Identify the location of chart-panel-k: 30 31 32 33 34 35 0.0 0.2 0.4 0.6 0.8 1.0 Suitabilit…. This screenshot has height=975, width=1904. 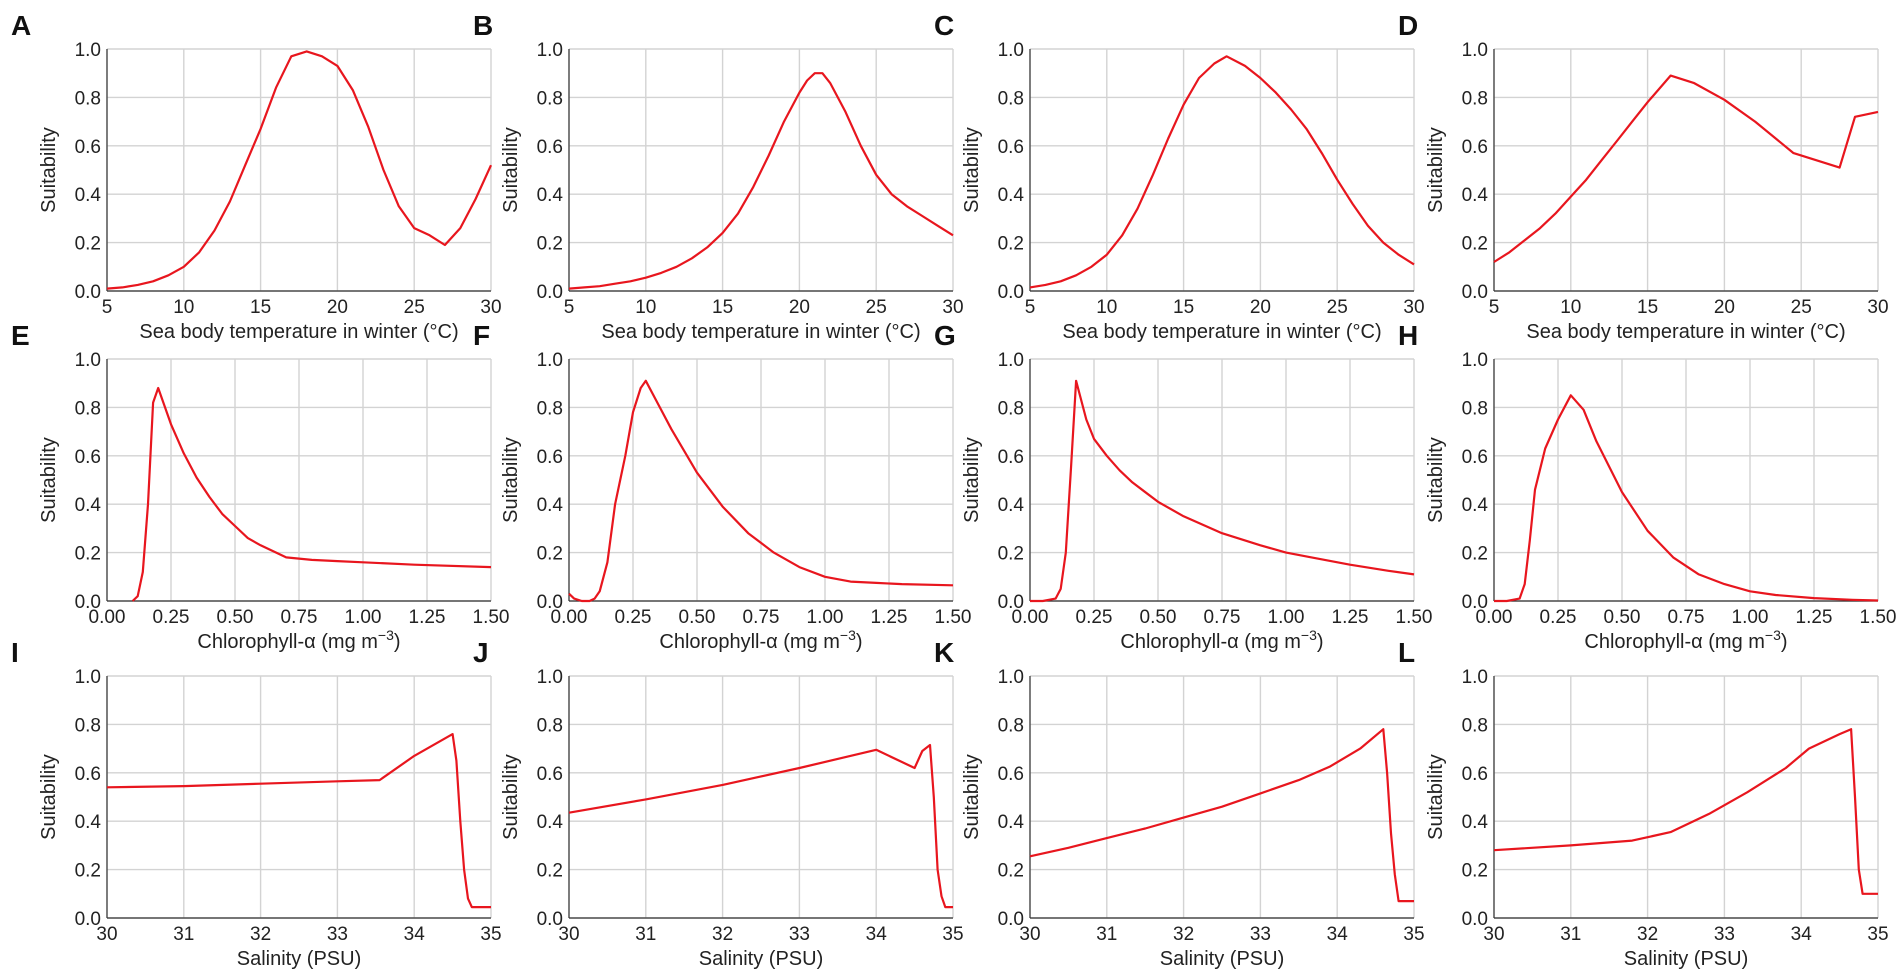
(1179, 803).